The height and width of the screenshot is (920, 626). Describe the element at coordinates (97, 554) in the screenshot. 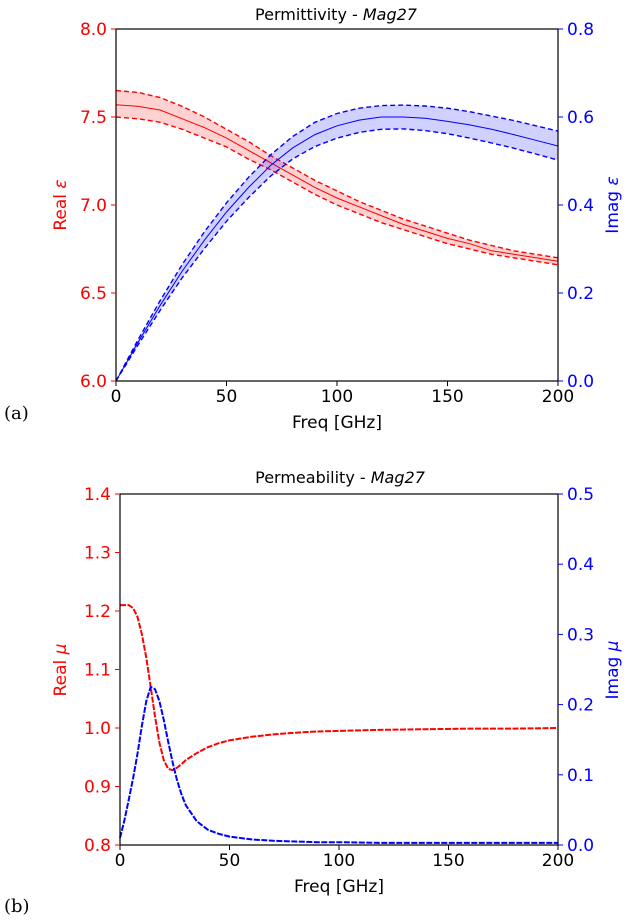

I see `left-y-tick-label: 1.3` at that location.